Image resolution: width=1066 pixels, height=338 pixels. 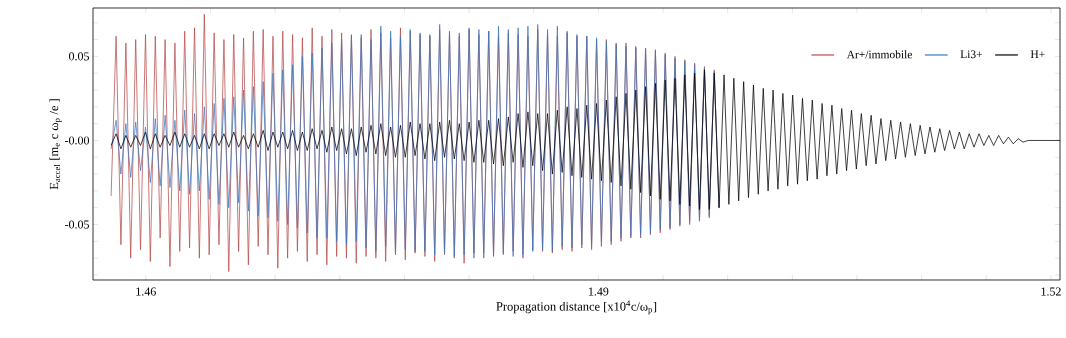 What do you see at coordinates (1051, 291) in the screenshot?
I see `x-tick-label: 1.52` at bounding box center [1051, 291].